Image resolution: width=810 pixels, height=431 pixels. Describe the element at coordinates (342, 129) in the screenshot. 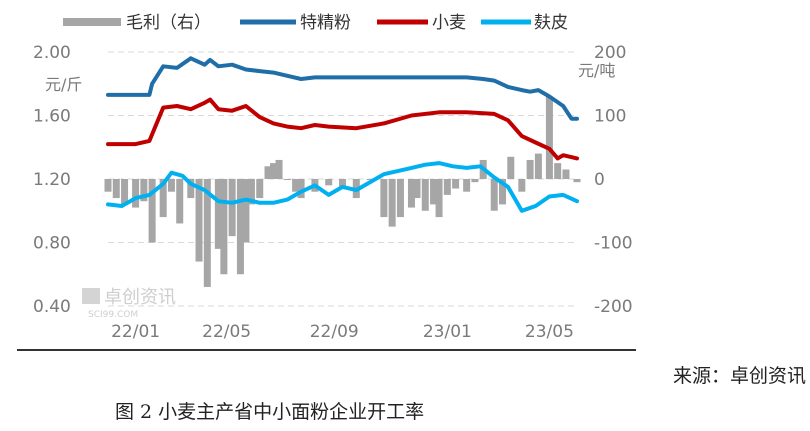

I see `series-line-小麦` at that location.